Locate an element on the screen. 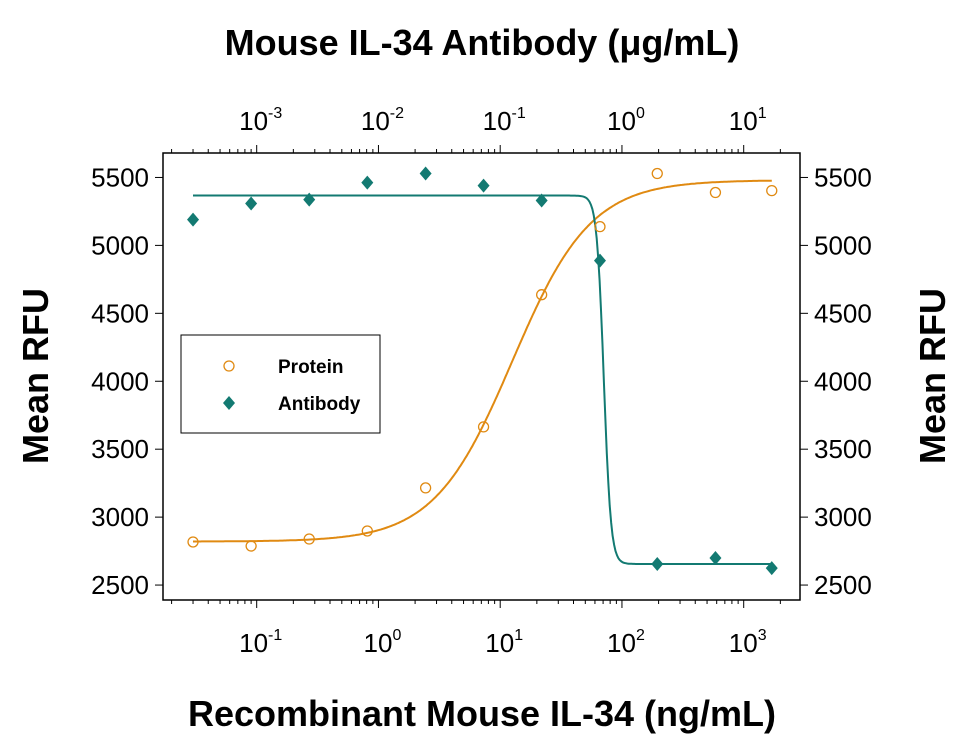  x-tick-label-top: 10¹ is located at coordinates (748, 120).